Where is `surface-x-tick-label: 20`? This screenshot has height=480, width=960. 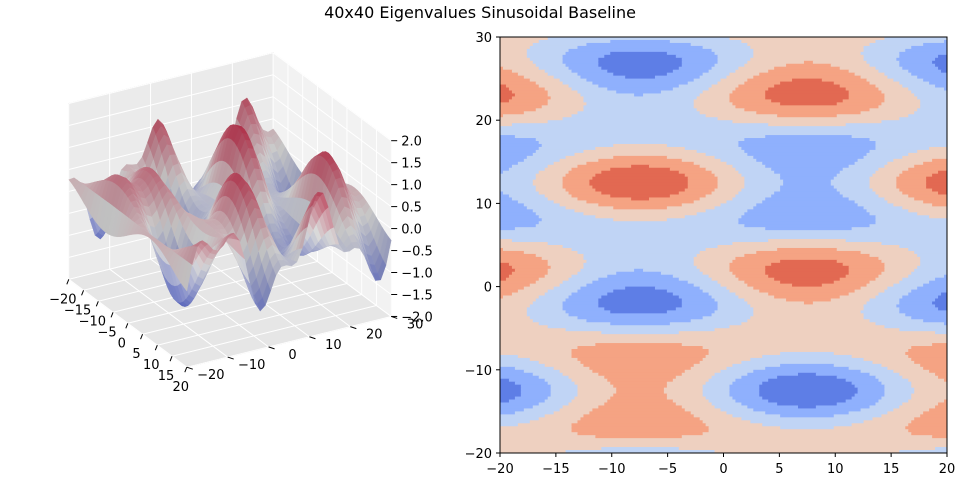 surface-x-tick-label: 20 is located at coordinates (181, 387).